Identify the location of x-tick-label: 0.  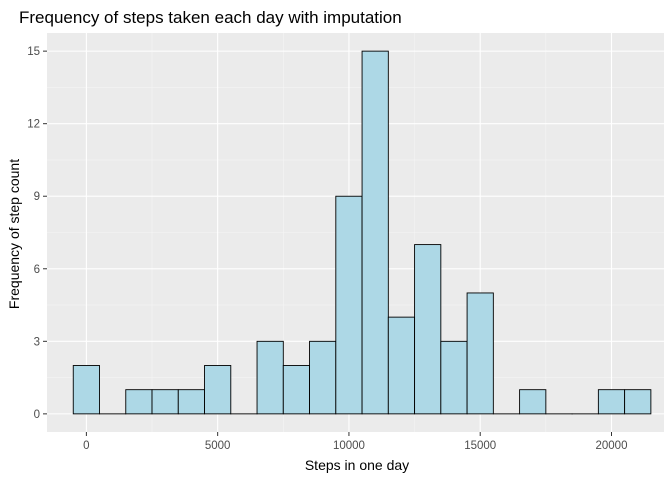
(86, 446).